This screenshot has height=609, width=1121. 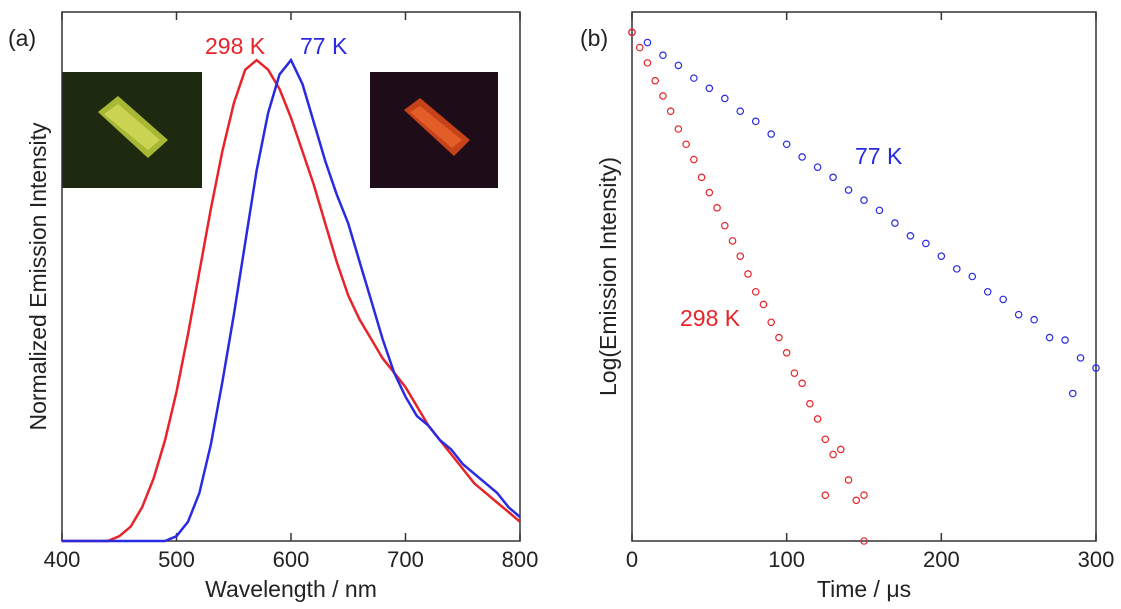 I want to click on x-tick-label: 300, so click(x=1096, y=559).